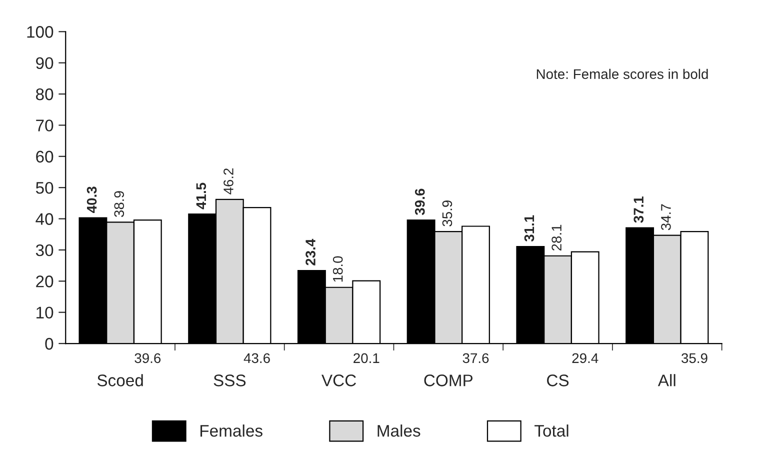  Describe the element at coordinates (45, 126) in the screenshot. I see `y-tick-label: 70` at that location.